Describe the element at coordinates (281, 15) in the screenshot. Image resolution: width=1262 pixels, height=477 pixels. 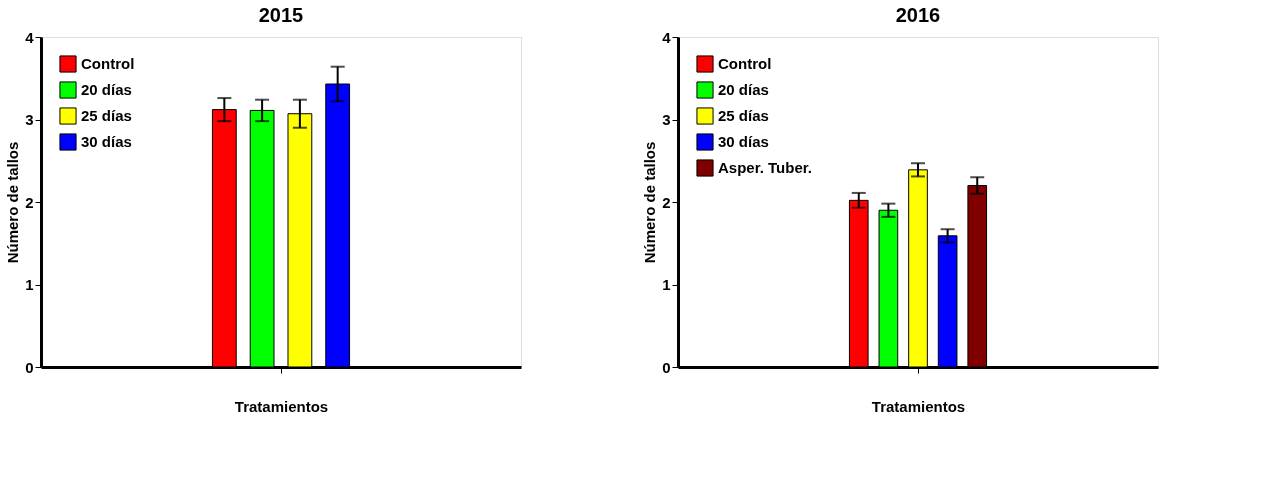
I see `chart-title: 2015` at that location.